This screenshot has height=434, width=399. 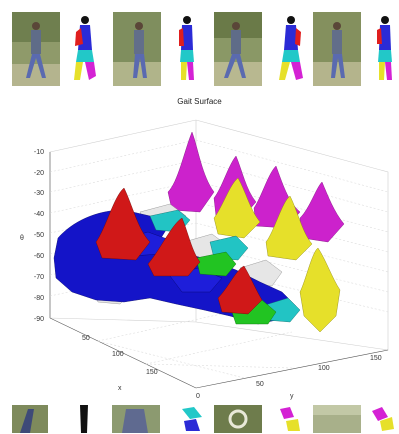 I want to click on x-tick: 150, so click(x=152, y=372).